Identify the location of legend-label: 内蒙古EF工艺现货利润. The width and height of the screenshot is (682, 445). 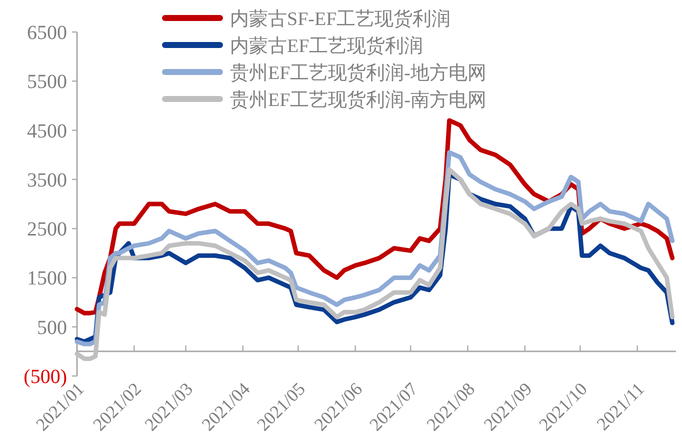
(327, 46).